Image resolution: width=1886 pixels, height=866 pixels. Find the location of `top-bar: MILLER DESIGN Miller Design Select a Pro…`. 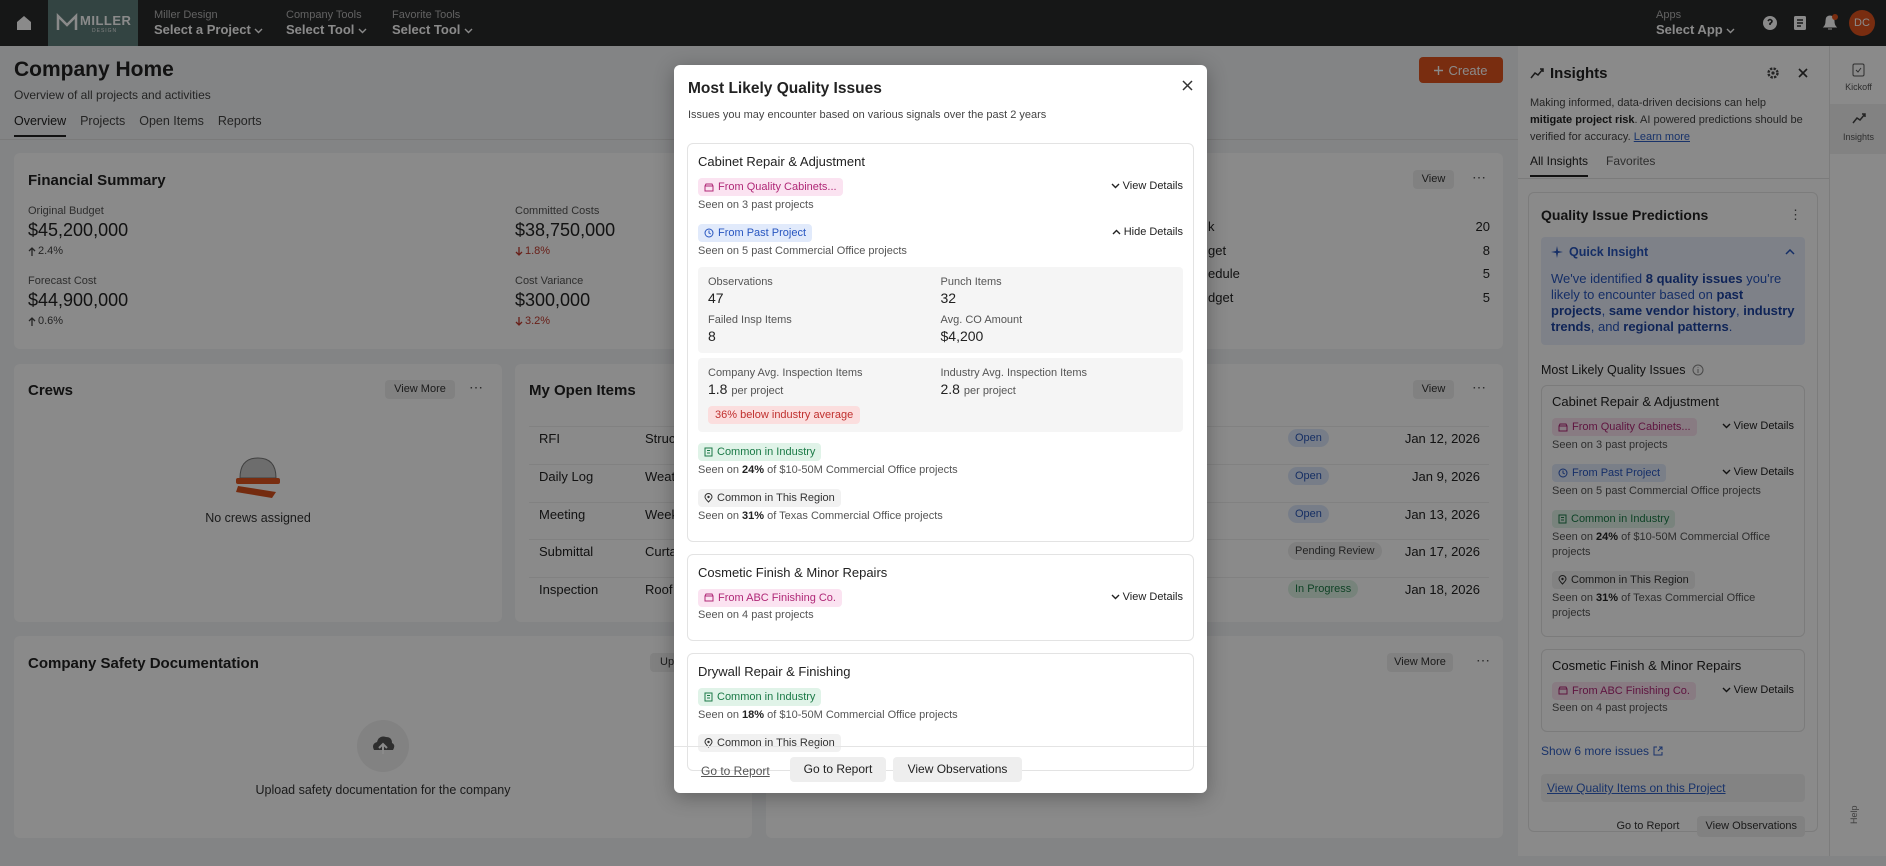

top-bar: MILLER DESIGN Miller Design Select a Pro… is located at coordinates (943, 23).